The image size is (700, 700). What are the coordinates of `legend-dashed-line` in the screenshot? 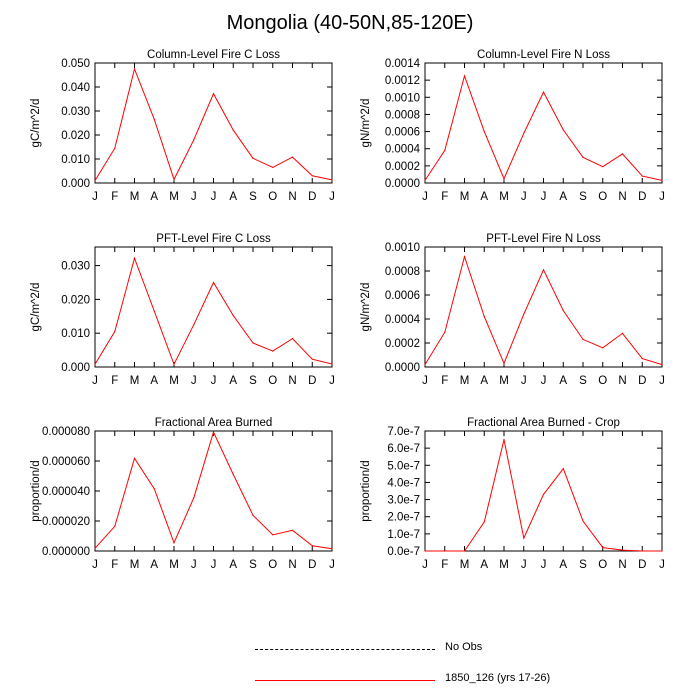 It's located at (345, 649).